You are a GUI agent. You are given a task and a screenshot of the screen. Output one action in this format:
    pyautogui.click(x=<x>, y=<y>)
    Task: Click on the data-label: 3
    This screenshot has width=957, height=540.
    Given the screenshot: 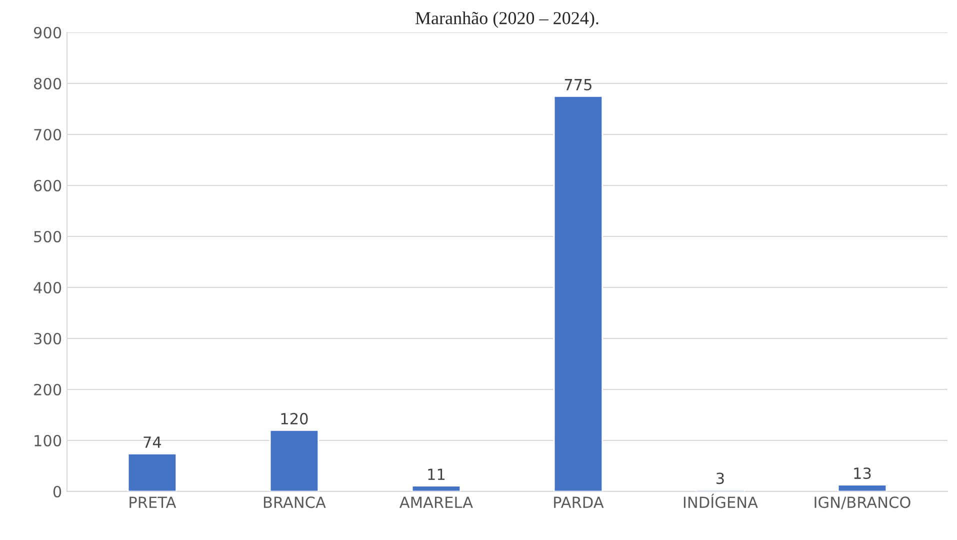 What is the action you would take?
    pyautogui.click(x=720, y=478)
    